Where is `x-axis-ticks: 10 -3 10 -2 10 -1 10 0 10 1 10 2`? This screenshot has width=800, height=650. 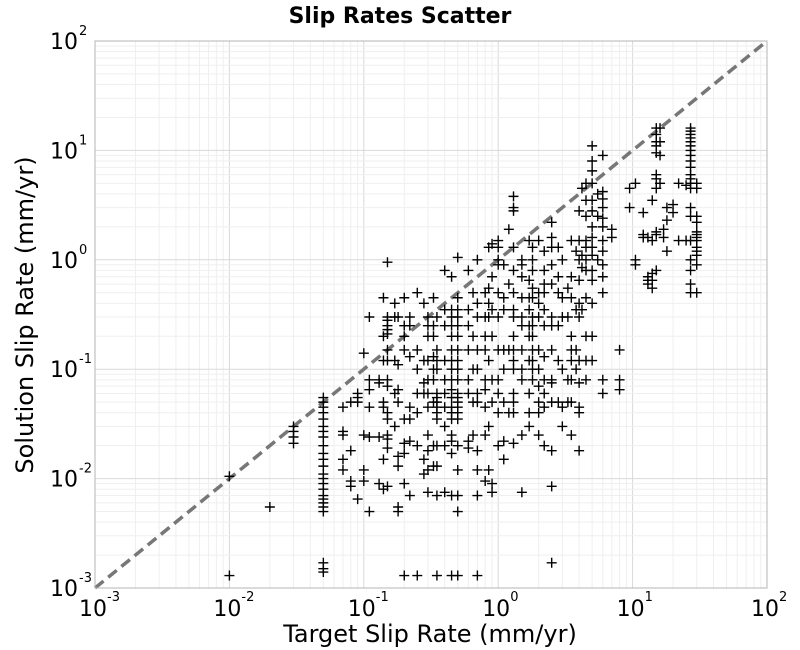
x-axis-ticks: 10 -3 10 -2 10 -1 10 0 10 1 10 2 is located at coordinates (433, 606).